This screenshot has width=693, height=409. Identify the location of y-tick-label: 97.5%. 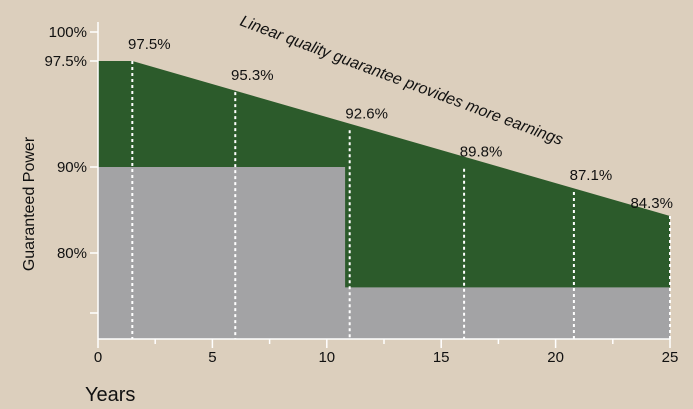
(65, 61).